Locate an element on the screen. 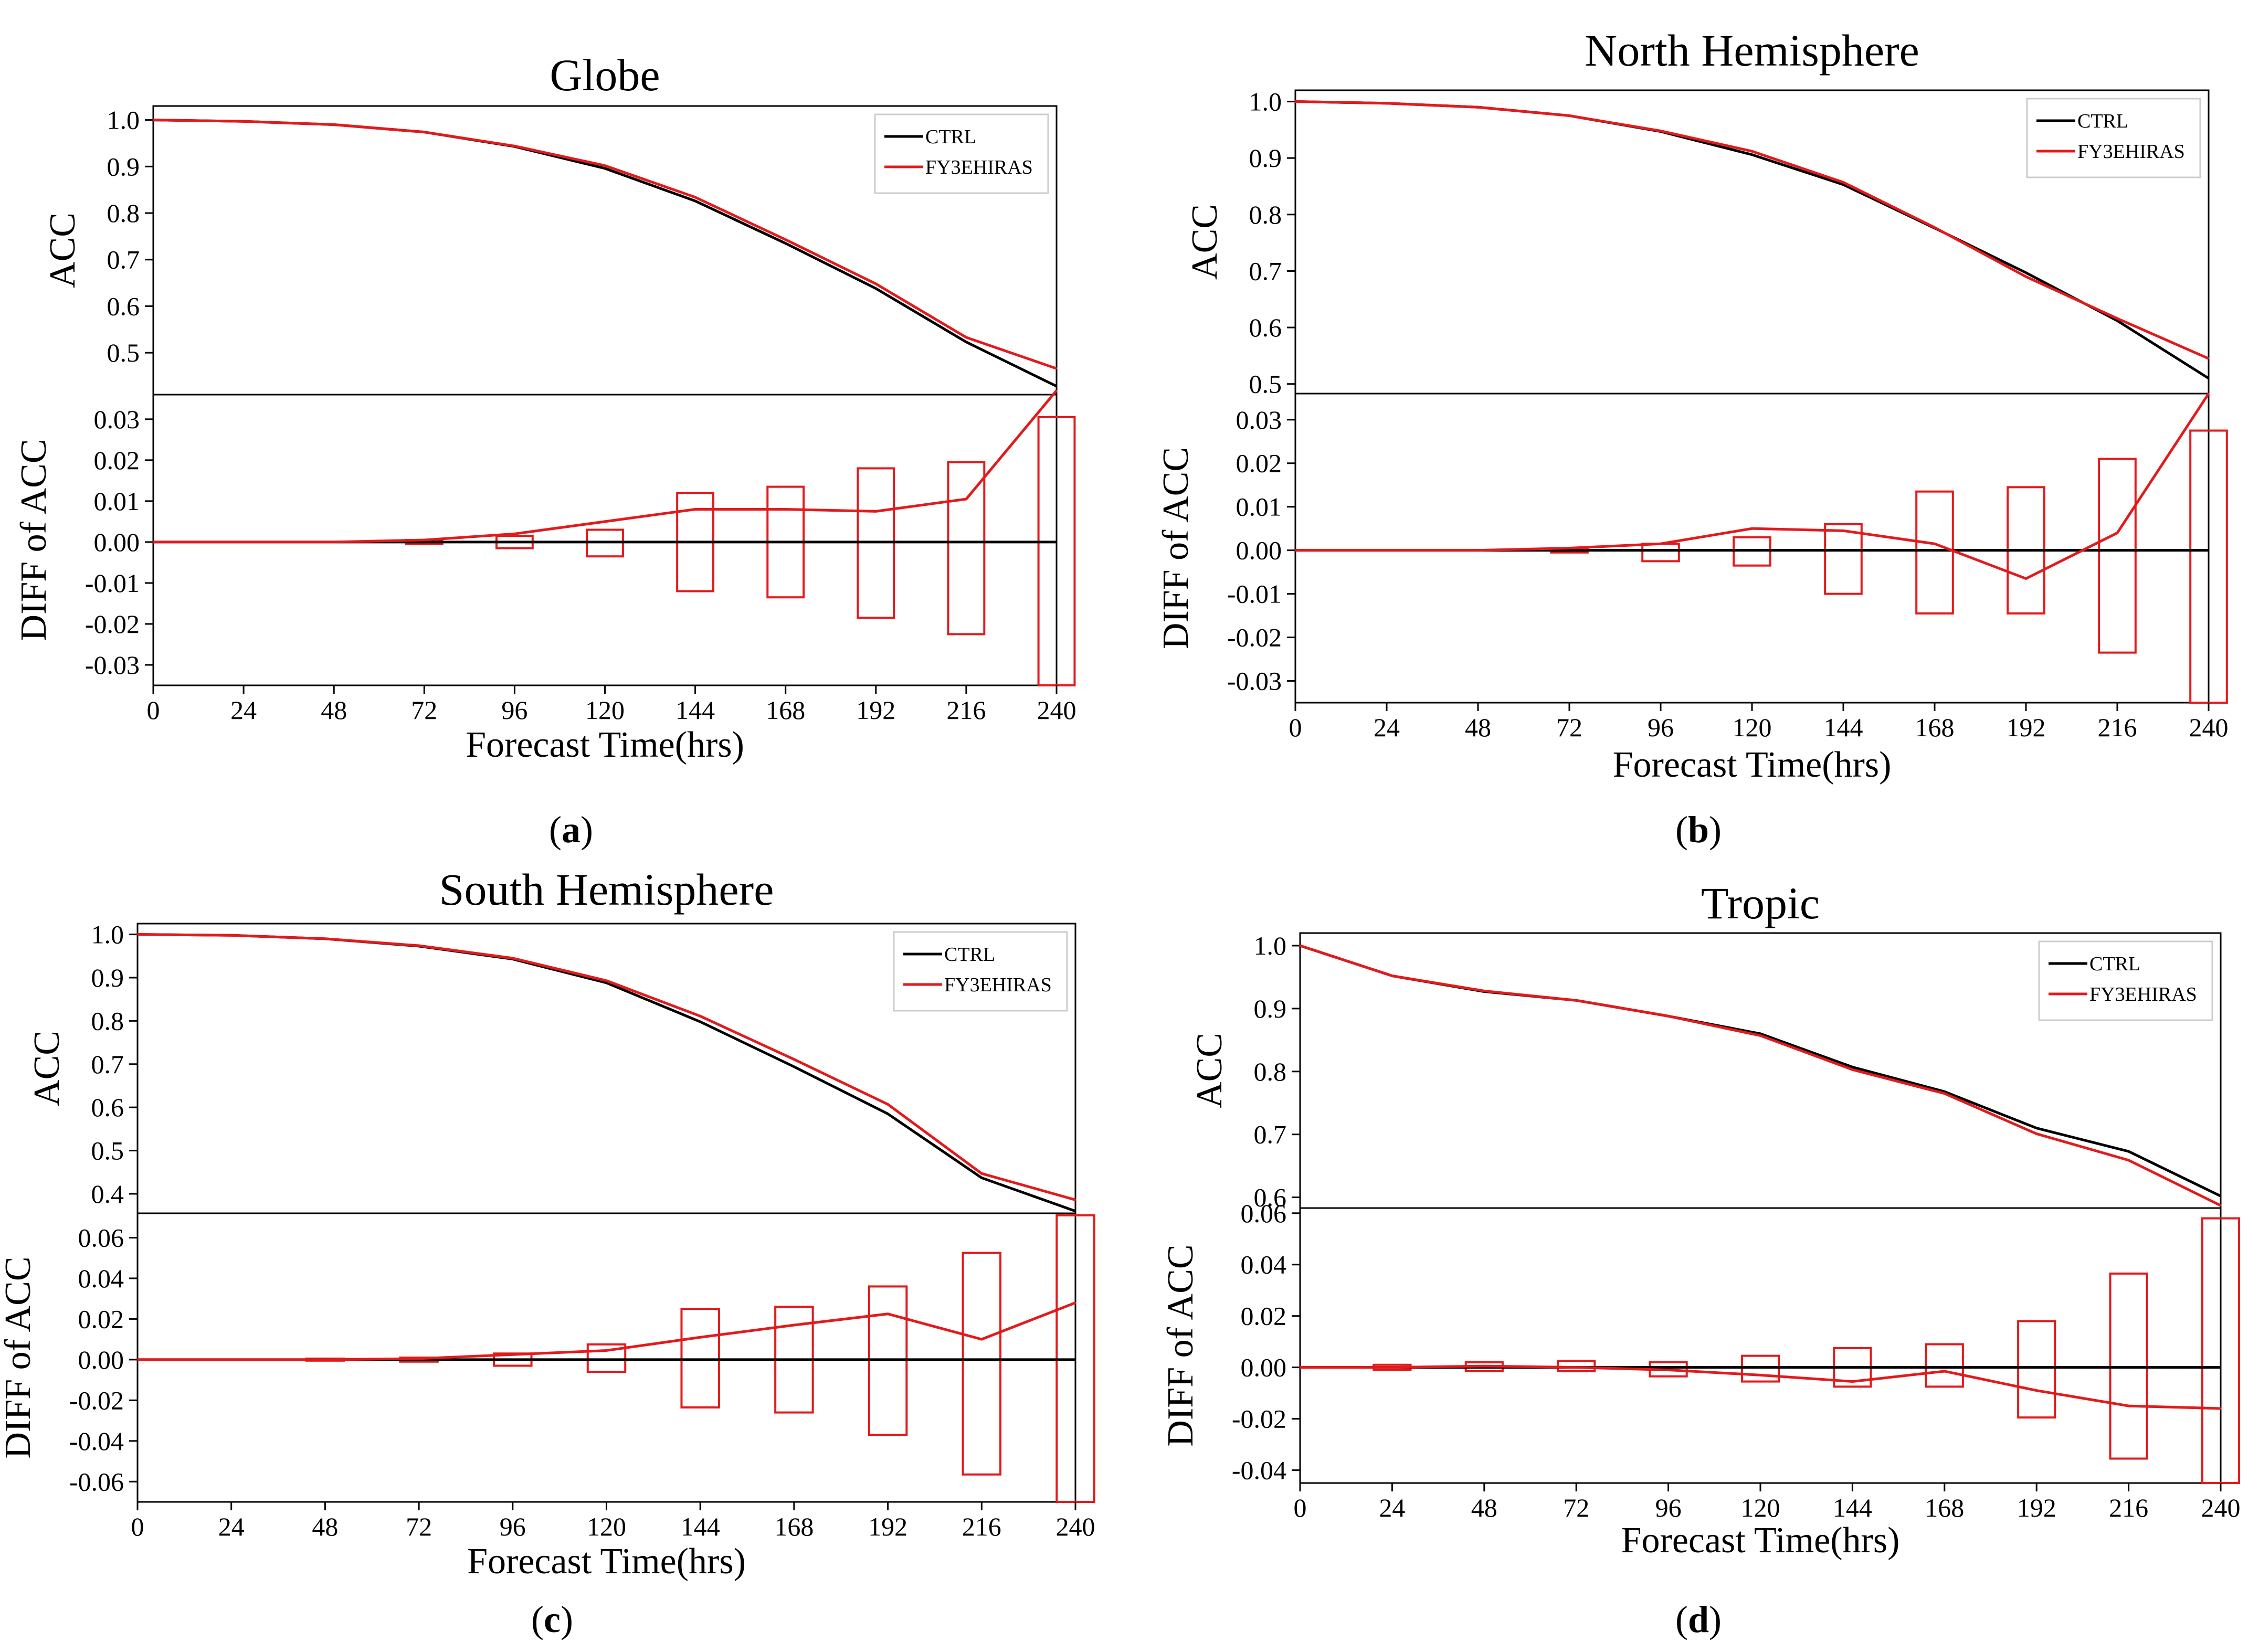 This screenshot has width=2259, height=1652. diff-y-tick-label: -0.04 is located at coordinates (96, 1441).